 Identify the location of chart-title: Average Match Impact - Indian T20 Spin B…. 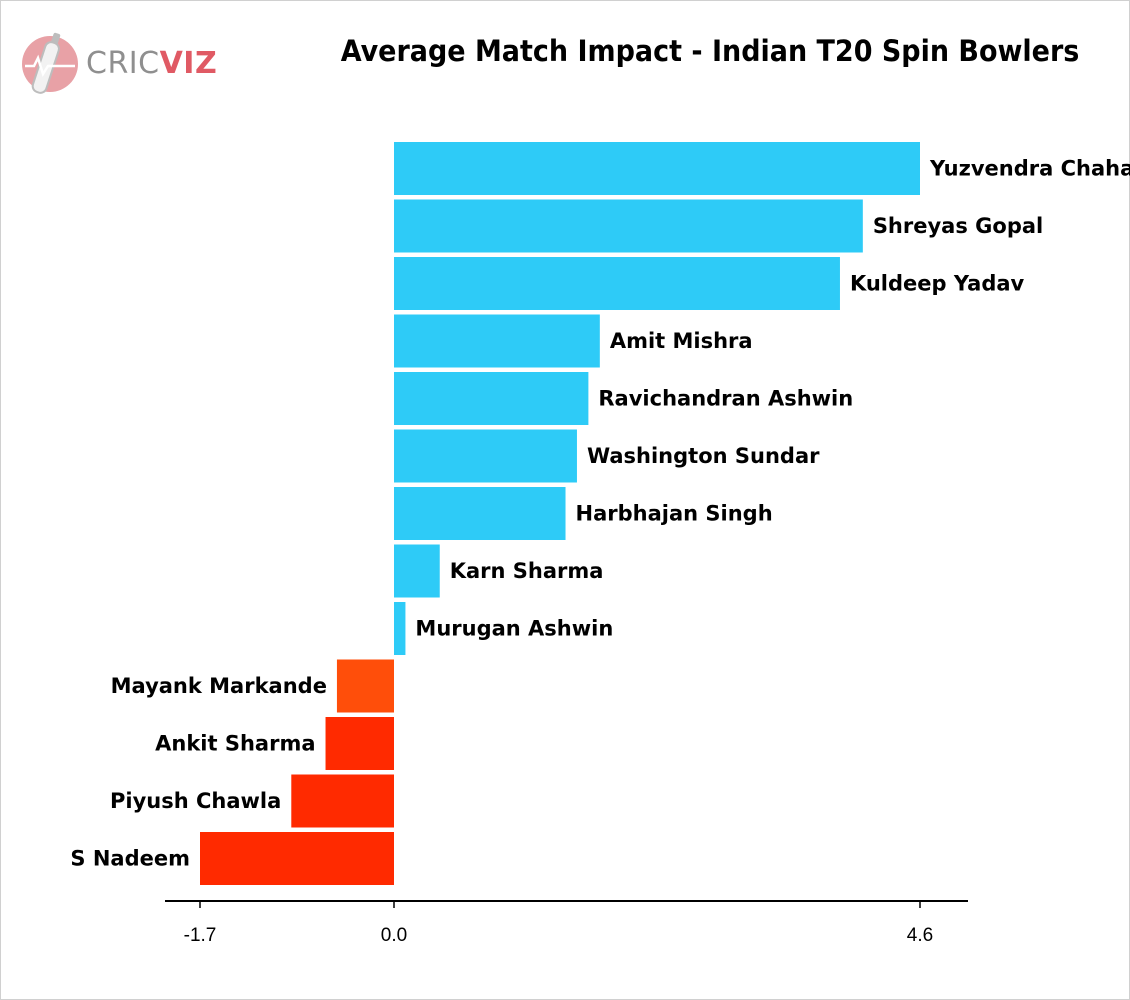
(710, 51).